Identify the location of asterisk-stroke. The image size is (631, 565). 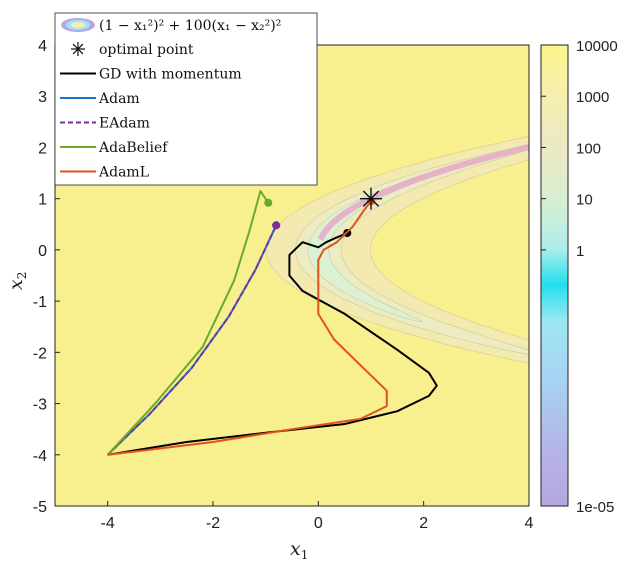
(371, 198).